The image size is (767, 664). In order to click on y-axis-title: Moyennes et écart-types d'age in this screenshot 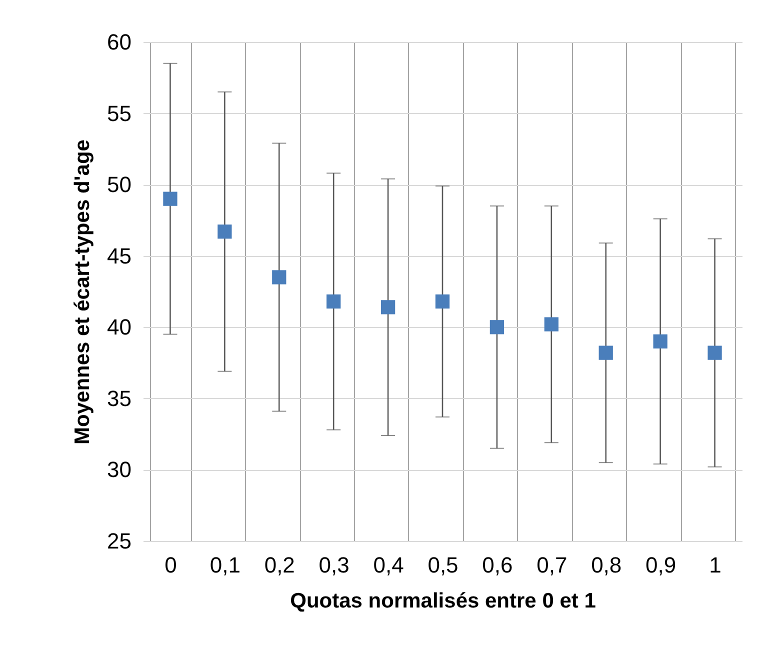, I will do `click(82, 292)`.